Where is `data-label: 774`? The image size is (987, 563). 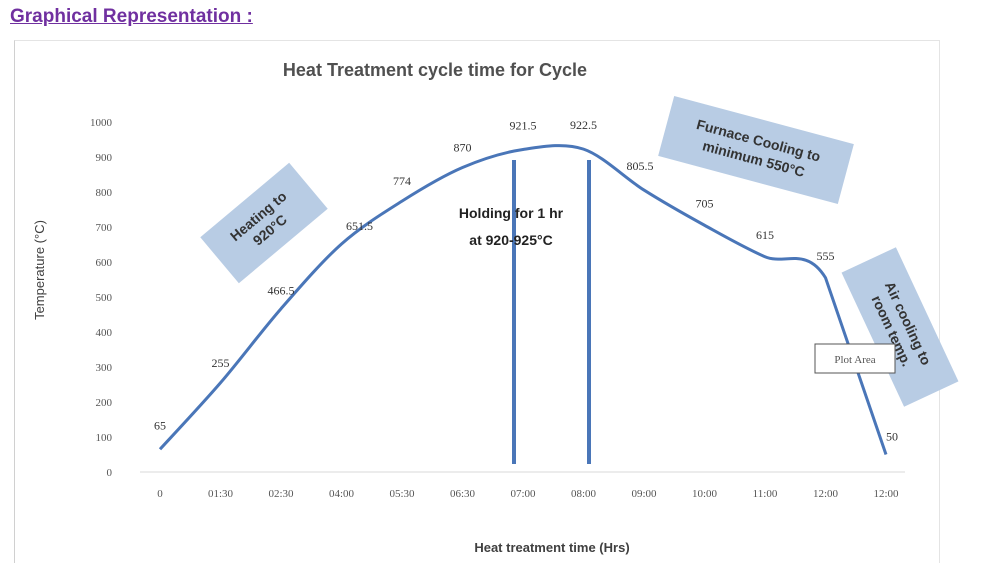 data-label: 774 is located at coordinates (402, 181).